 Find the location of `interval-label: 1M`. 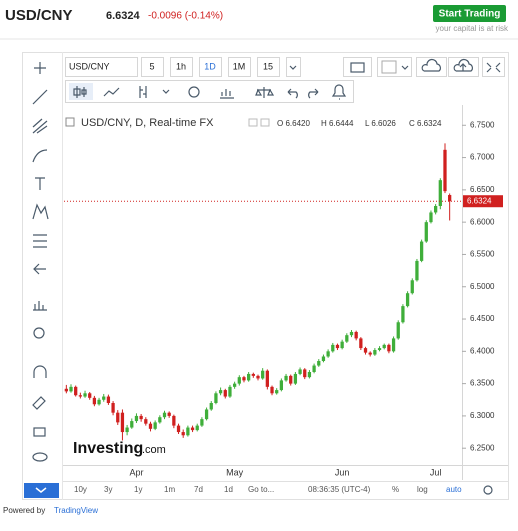

interval-label: 1M is located at coordinates (239, 66).